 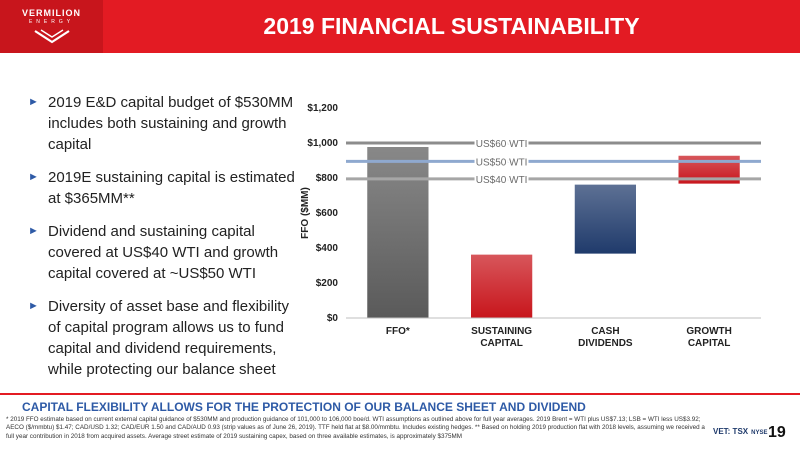 I want to click on x-category-label: SUSTAINING, so click(x=501, y=331).